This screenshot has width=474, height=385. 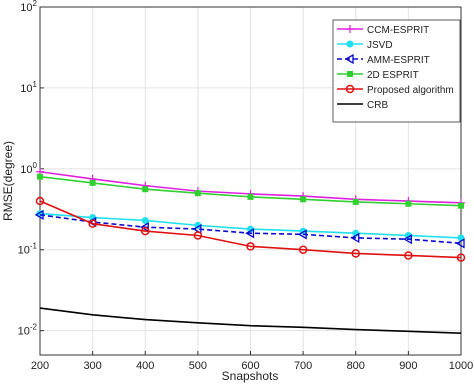 I want to click on x-tick-label: 500, so click(x=198, y=366).